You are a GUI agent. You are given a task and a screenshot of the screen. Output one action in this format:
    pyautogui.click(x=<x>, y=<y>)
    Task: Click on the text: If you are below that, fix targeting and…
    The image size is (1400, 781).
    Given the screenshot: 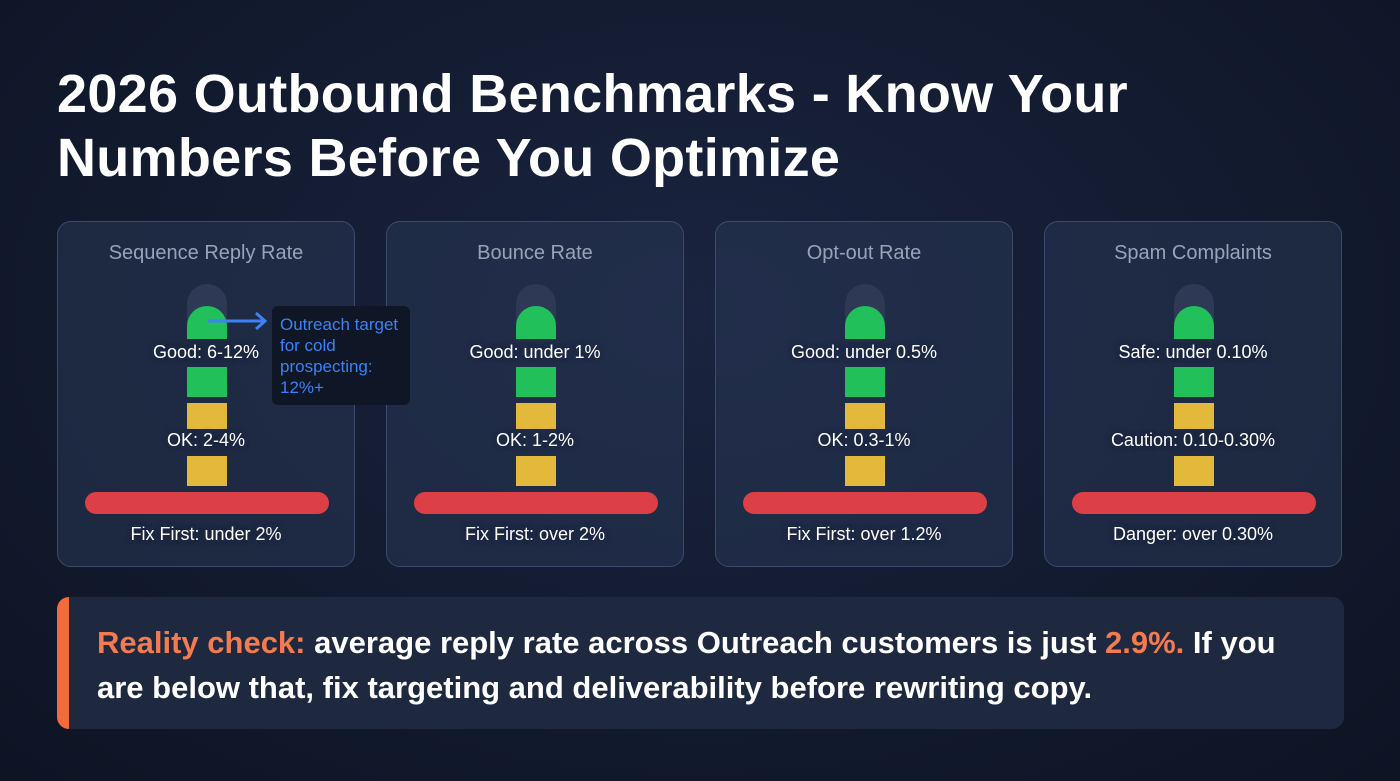 What is the action you would take?
    pyautogui.click(x=686, y=665)
    